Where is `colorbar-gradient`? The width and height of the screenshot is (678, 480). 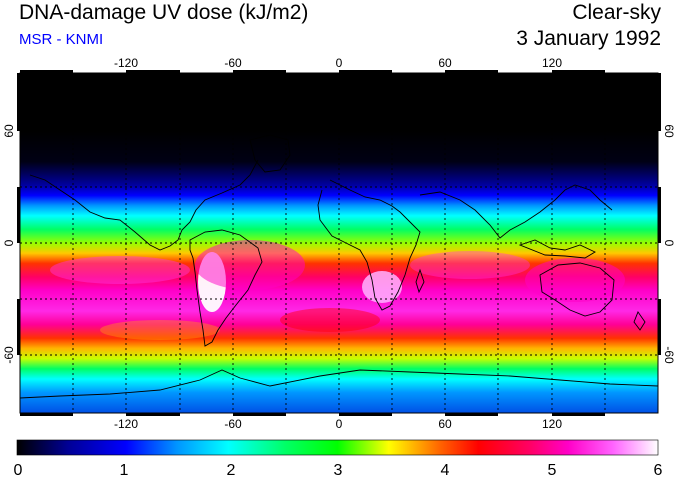 colorbar-gradient is located at coordinates (337, 447).